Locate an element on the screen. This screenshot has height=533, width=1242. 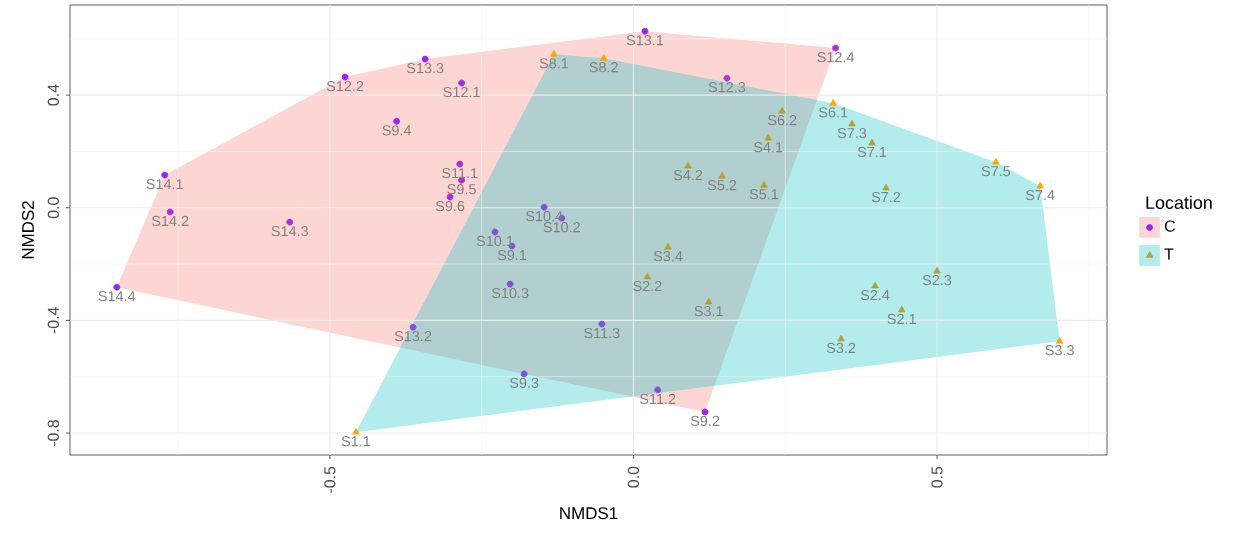
annotation: S4.1 is located at coordinates (768, 147).